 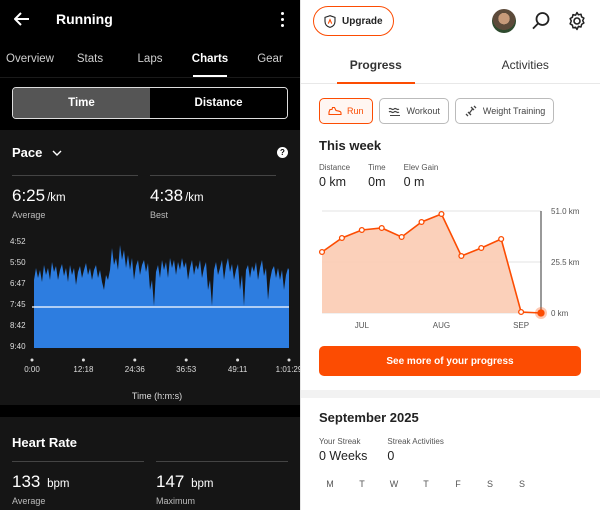 I want to click on chip-workout: Workout, so click(x=413, y=111).